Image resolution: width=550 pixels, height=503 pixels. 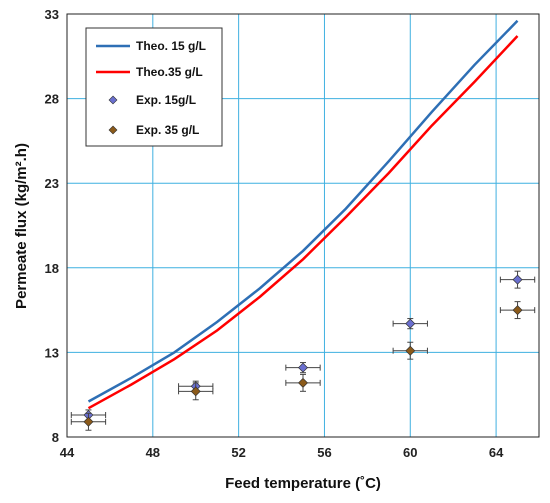 I want to click on x-axis-title: Feed temperature (˚C), so click(x=303, y=483).